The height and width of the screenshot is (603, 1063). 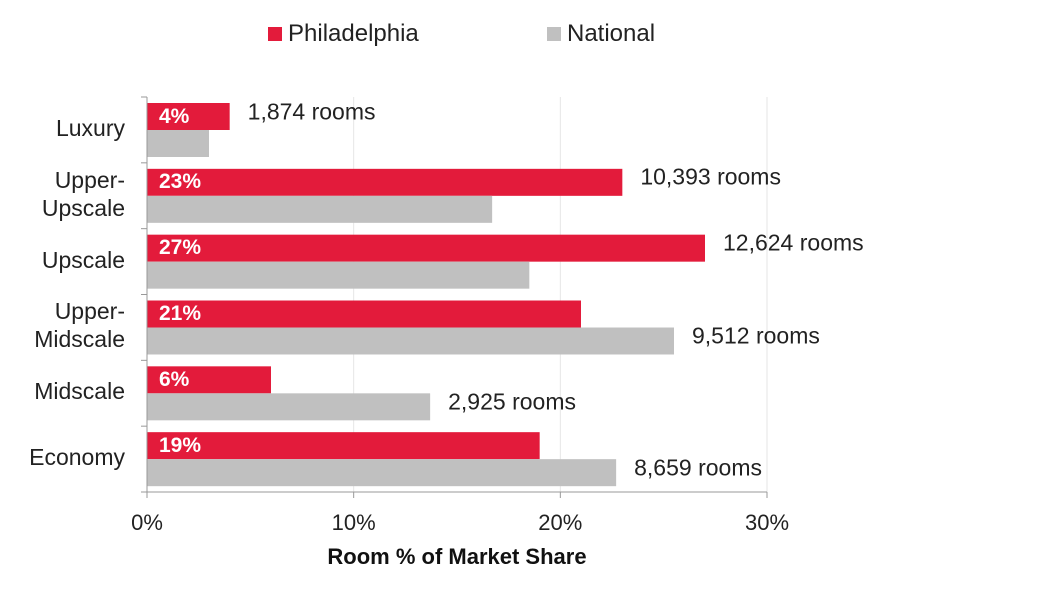 What do you see at coordinates (174, 116) in the screenshot?
I see `data-label-philadelphia-0: 4%` at bounding box center [174, 116].